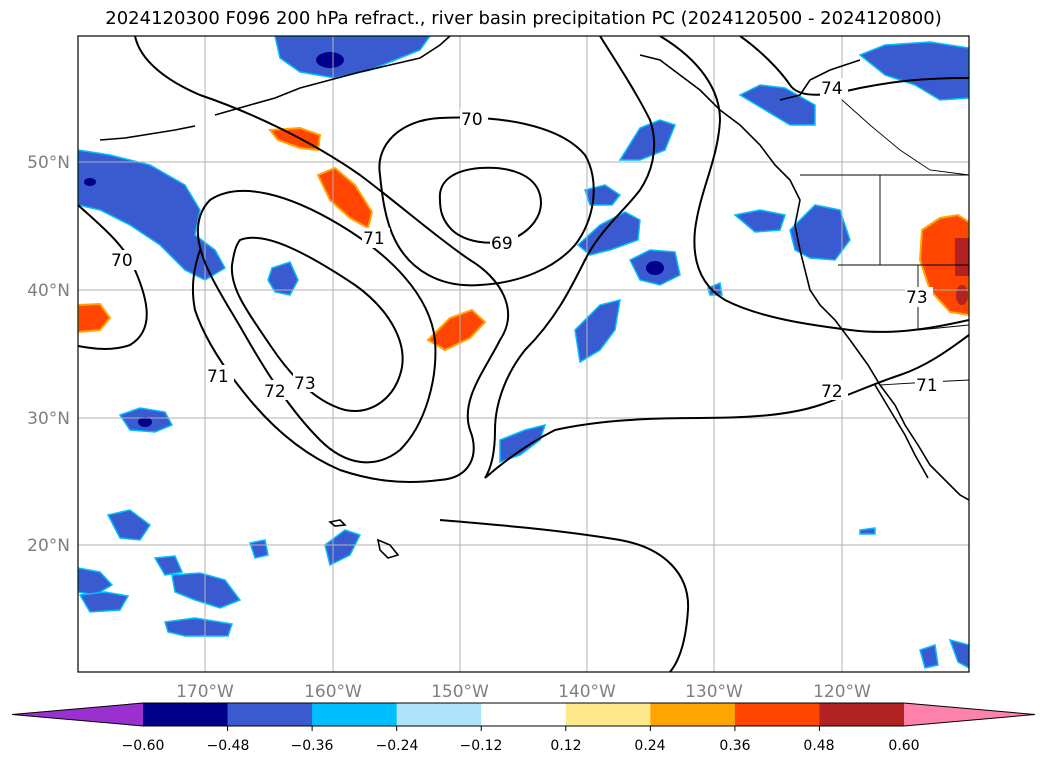 Image resolution: width=1047 pixels, height=765 pixels. What do you see at coordinates (649, 746) in the screenshot?
I see `colorbar-tick-label: 0.24` at bounding box center [649, 746].